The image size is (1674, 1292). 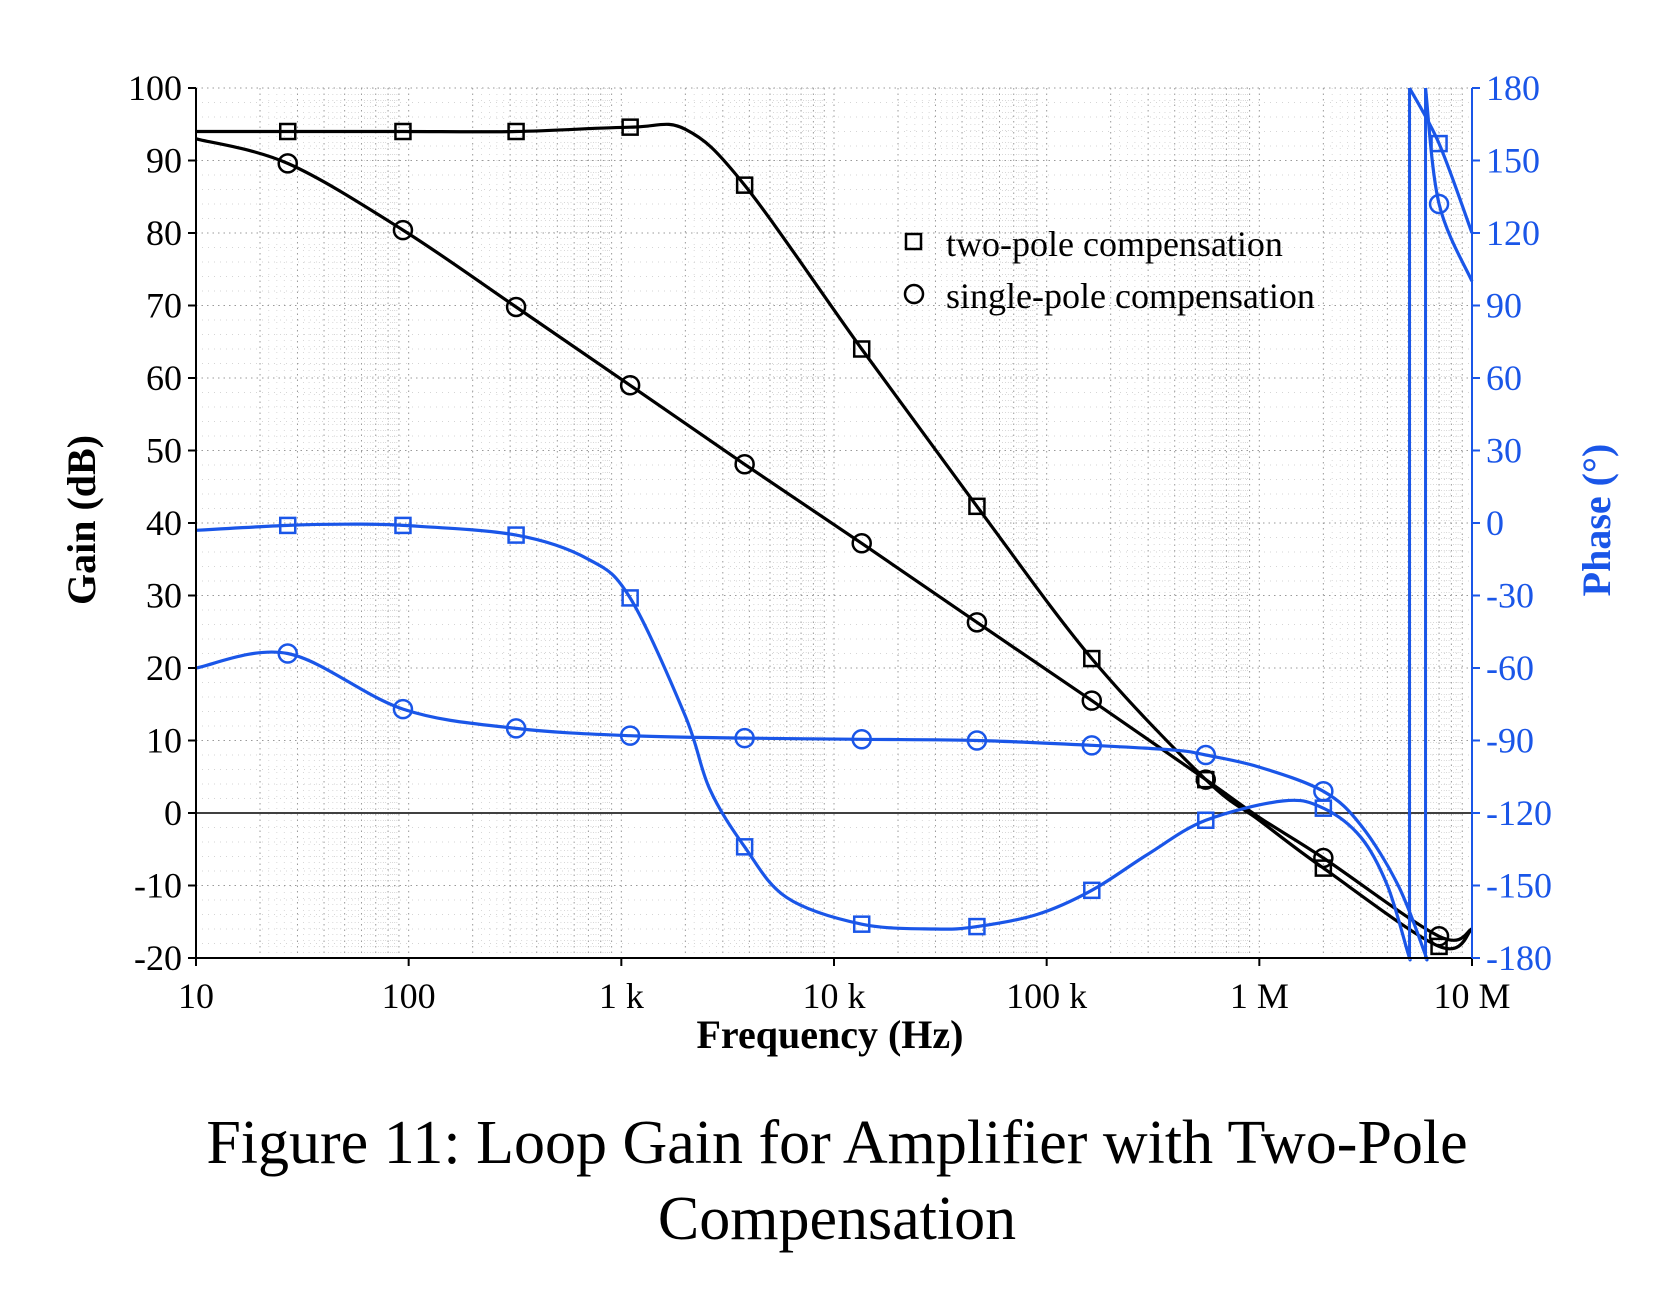 What do you see at coordinates (1510, 596) in the screenshot?
I see `y-right-tick-label: -30` at bounding box center [1510, 596].